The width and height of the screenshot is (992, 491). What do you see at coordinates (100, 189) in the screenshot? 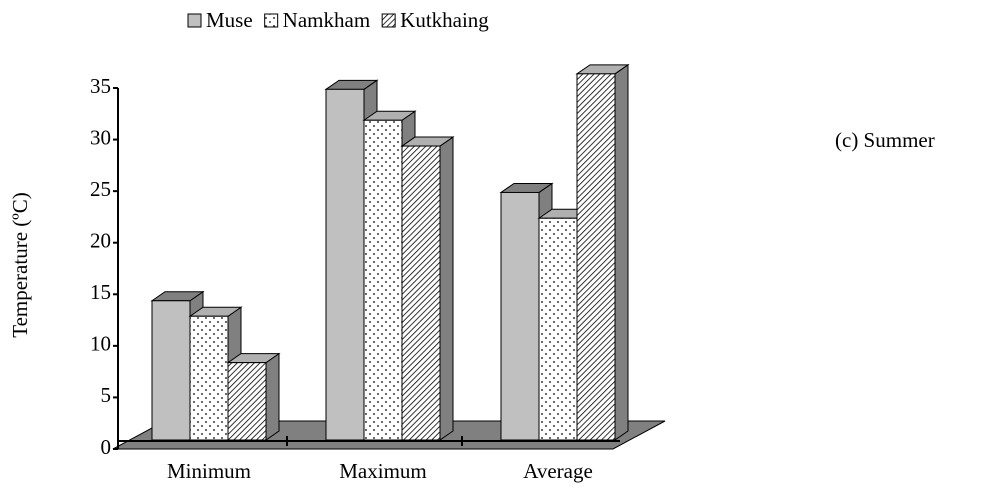
I see `y-tick-label: 25` at bounding box center [100, 189].